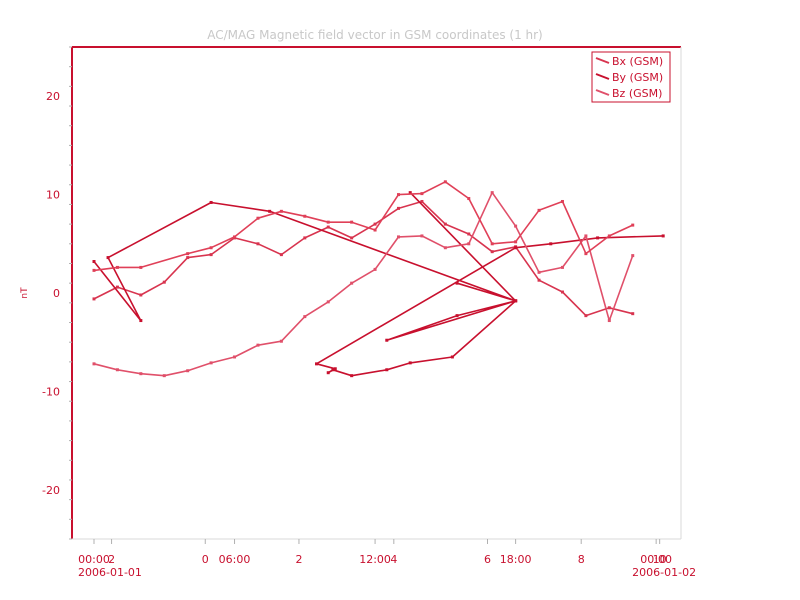 This screenshot has height=600, width=800. I want to click on series-line, so click(363, 226).